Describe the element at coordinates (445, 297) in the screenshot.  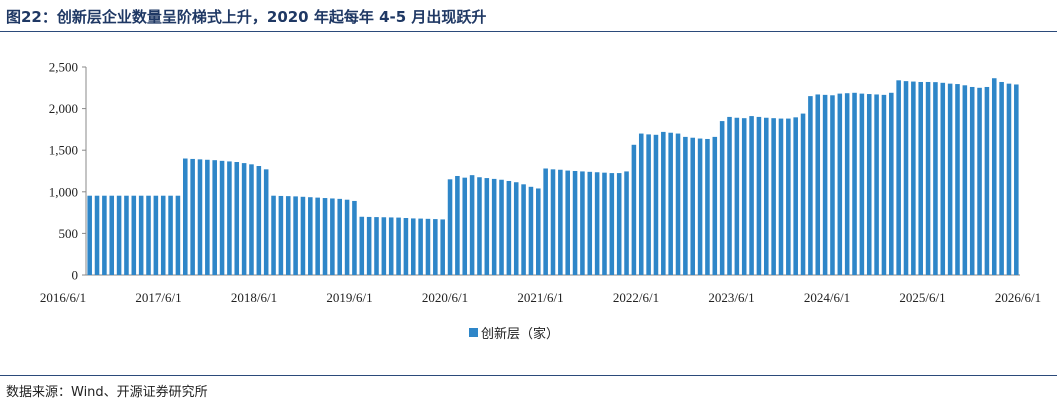
I see `x-tick-label: 2020/6/1` at that location.